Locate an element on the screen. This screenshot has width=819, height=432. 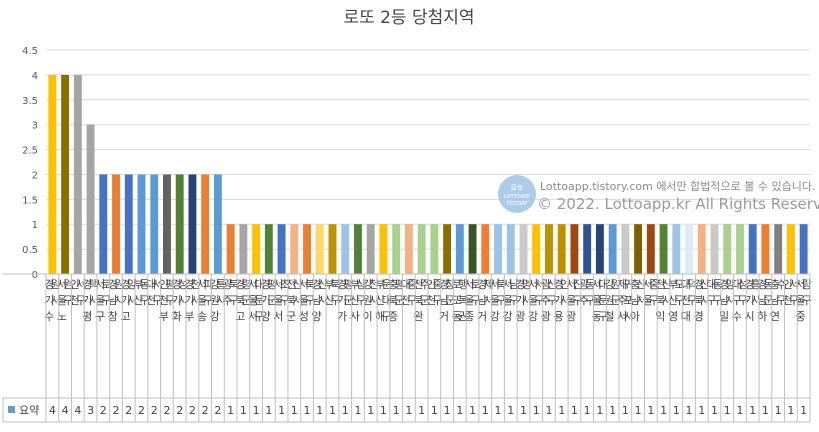
watermark-line2: © 2022. Lottoapp.kr All Rights Reserved. is located at coordinates (678, 204).